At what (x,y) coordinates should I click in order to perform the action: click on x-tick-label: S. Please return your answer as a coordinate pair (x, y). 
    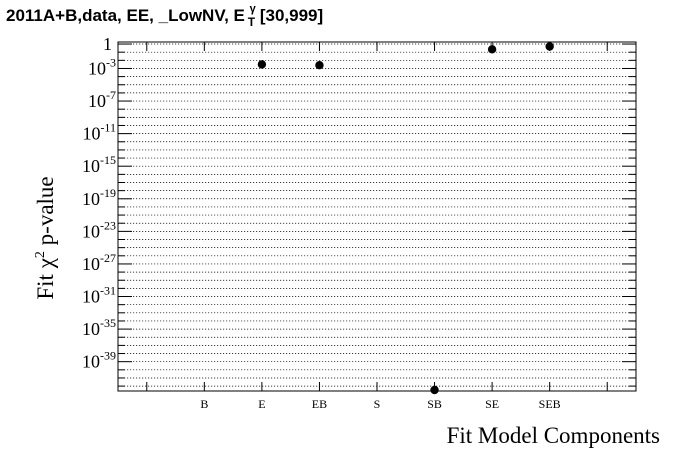
    Looking at the image, I should click on (377, 404).